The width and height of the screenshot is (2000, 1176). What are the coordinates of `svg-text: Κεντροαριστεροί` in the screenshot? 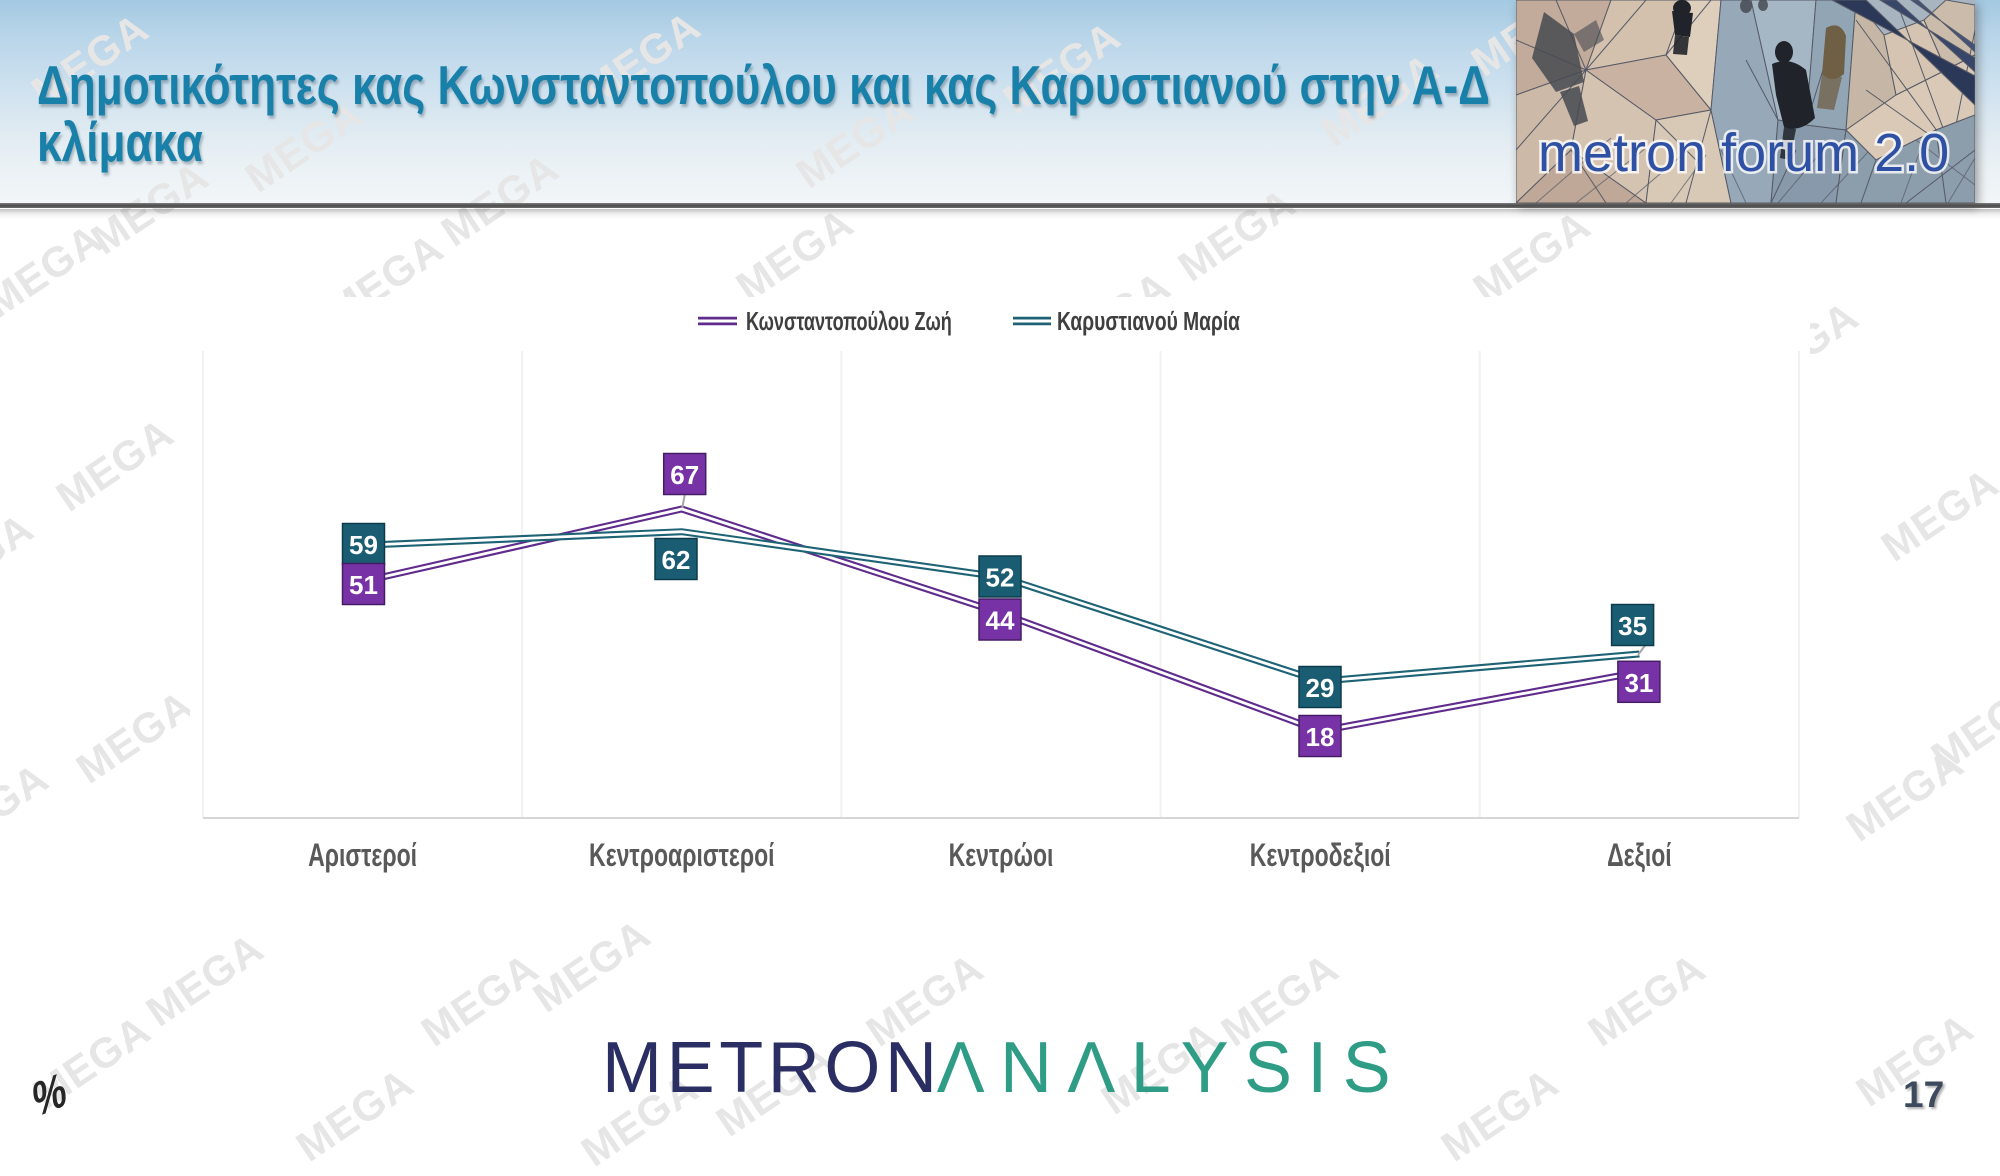 It's located at (681, 855).